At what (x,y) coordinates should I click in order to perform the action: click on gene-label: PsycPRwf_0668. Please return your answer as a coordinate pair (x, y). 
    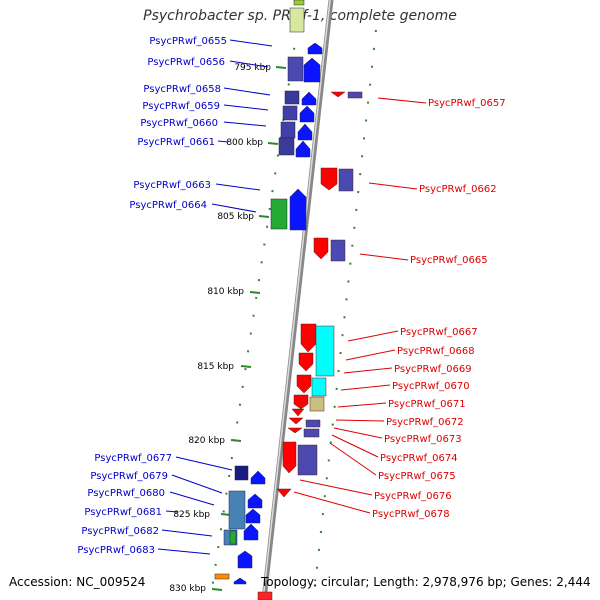
    Looking at the image, I should click on (436, 351).